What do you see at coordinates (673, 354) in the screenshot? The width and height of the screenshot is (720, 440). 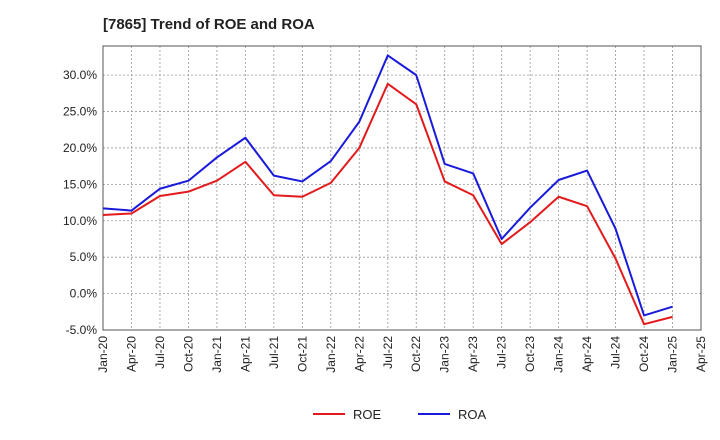 I see `x-tick-label: Jan-25` at bounding box center [673, 354].